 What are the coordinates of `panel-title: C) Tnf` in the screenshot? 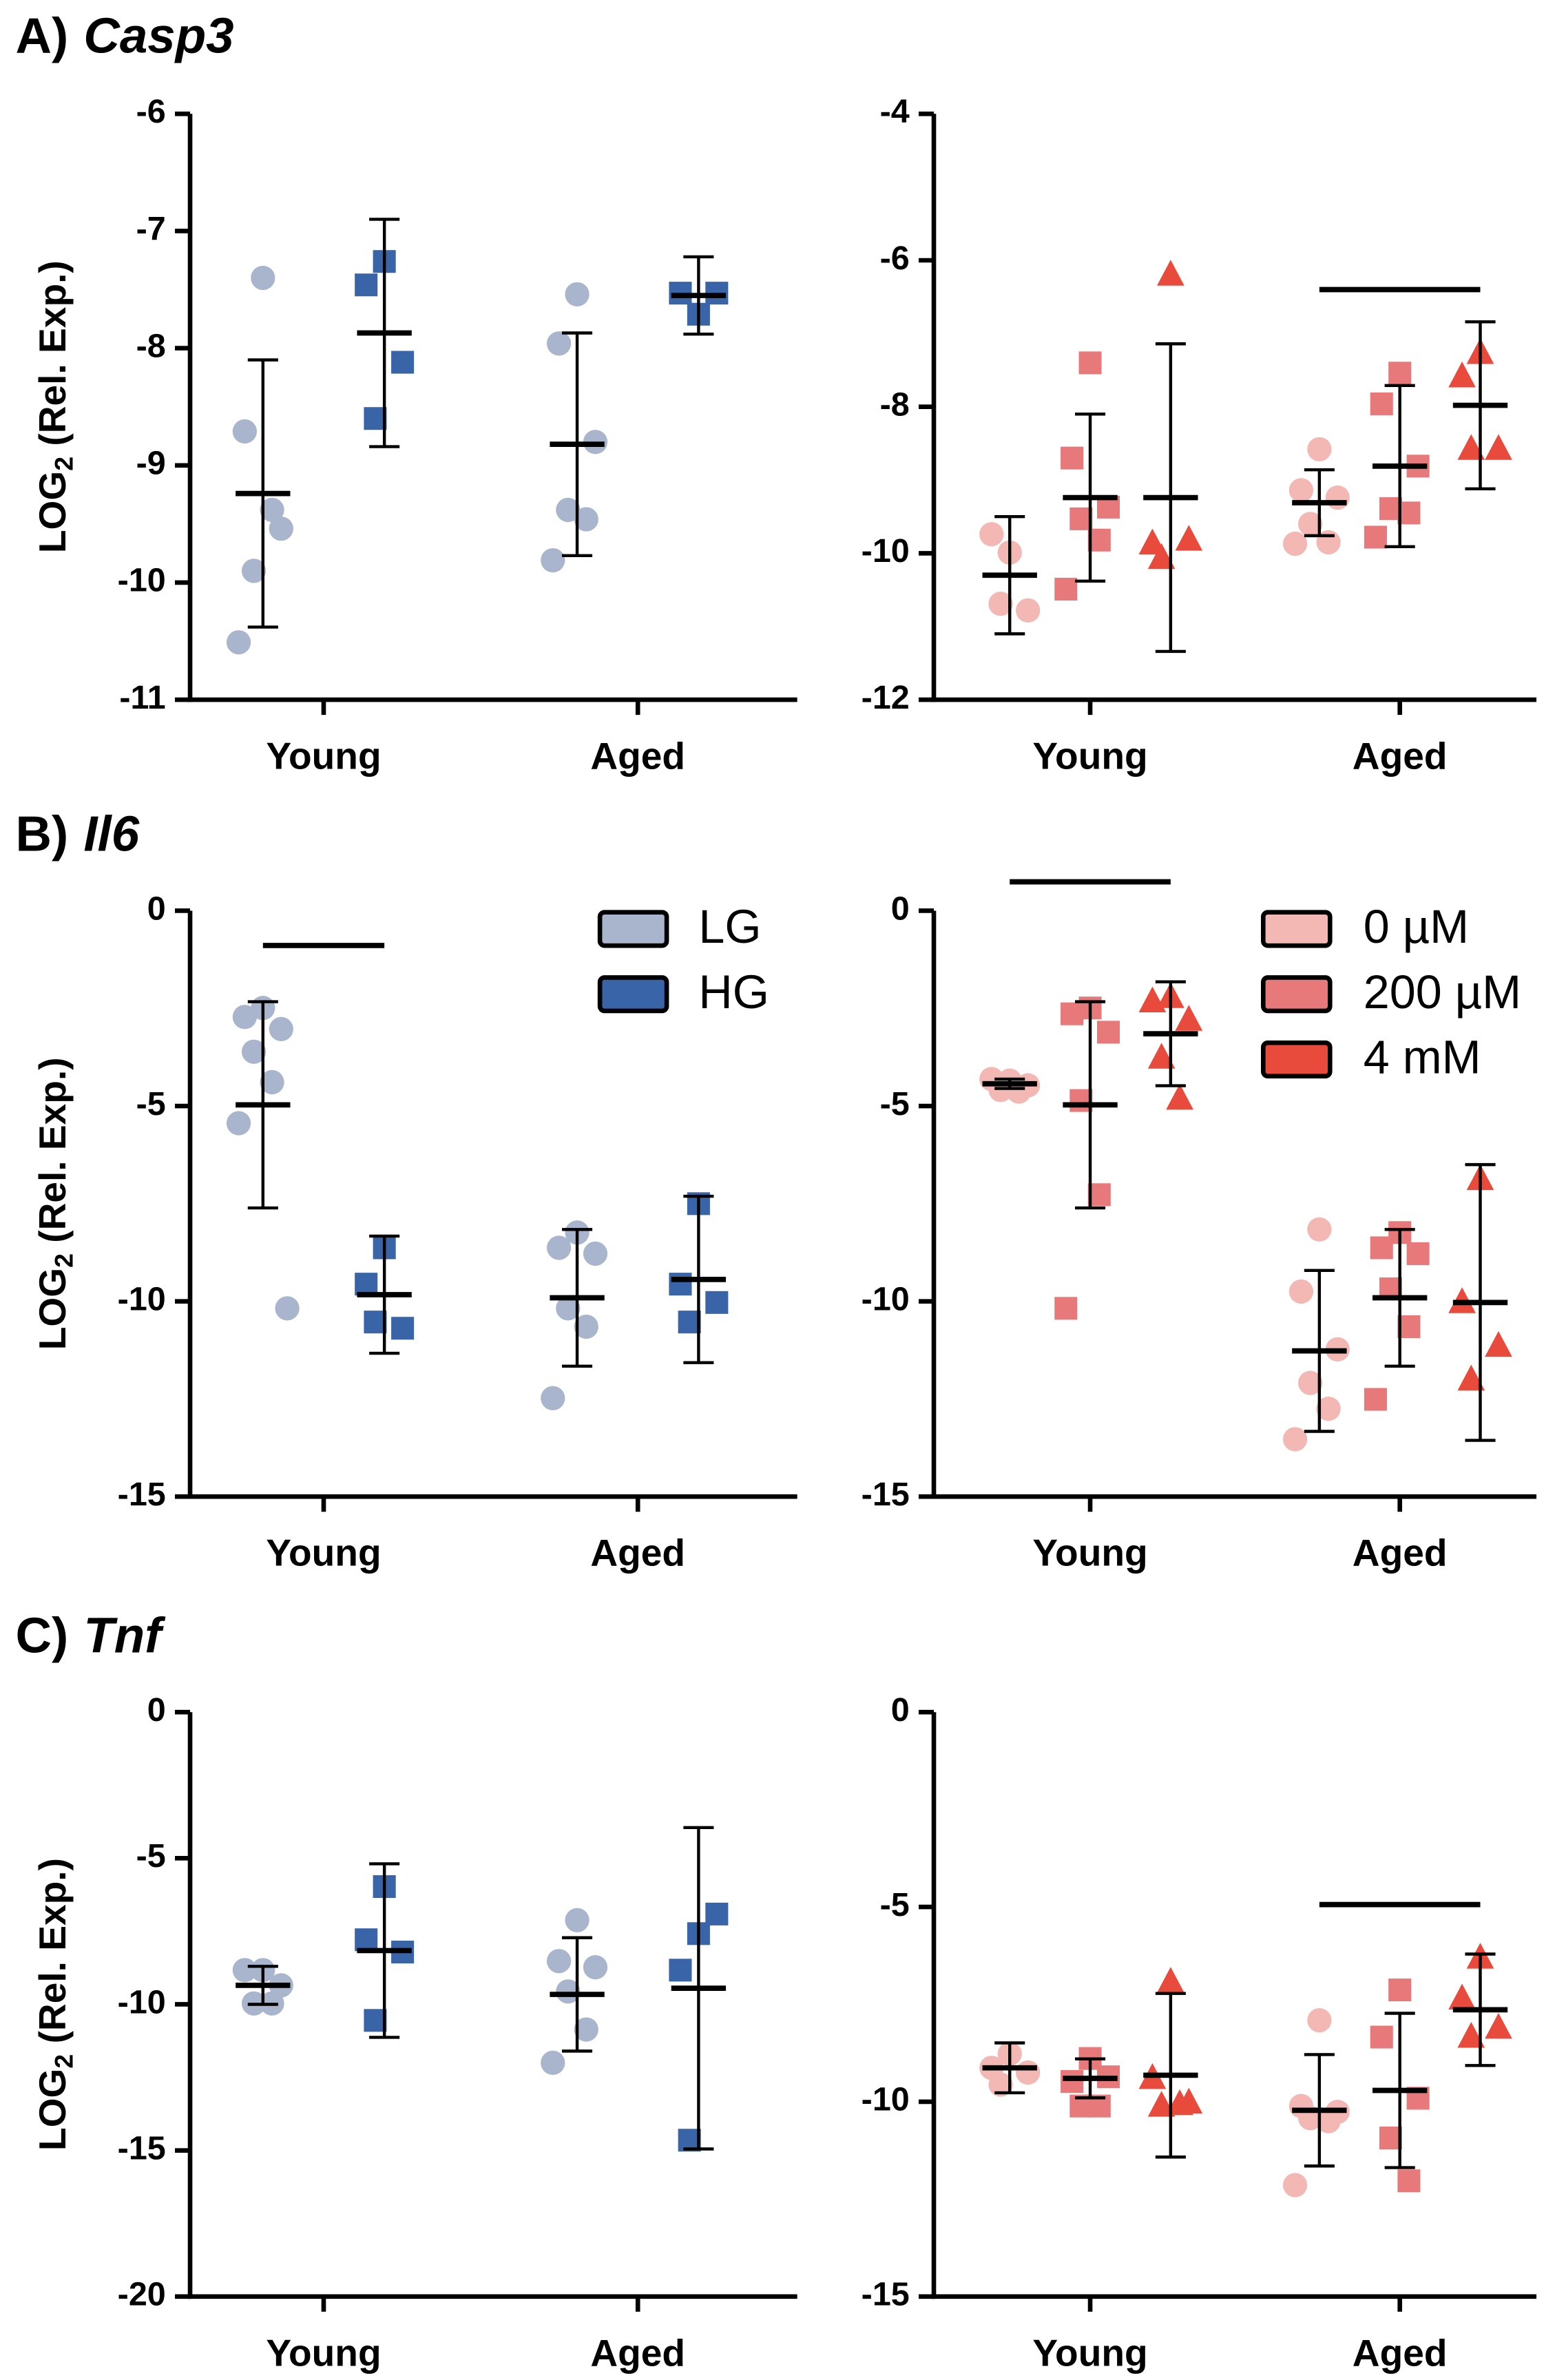 It's located at (91, 1636).